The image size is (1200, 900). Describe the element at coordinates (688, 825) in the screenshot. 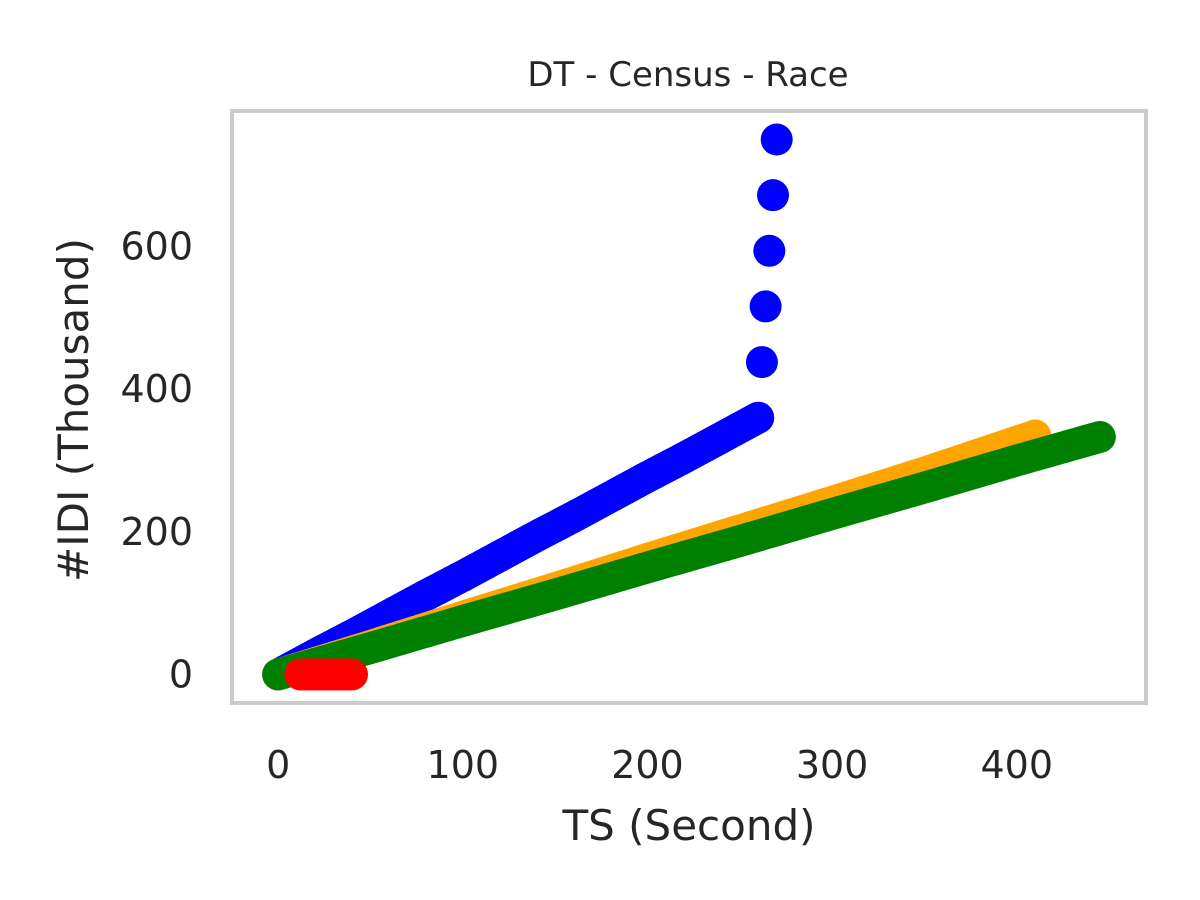

I see `x-axis-label: TS (Second)` at that location.